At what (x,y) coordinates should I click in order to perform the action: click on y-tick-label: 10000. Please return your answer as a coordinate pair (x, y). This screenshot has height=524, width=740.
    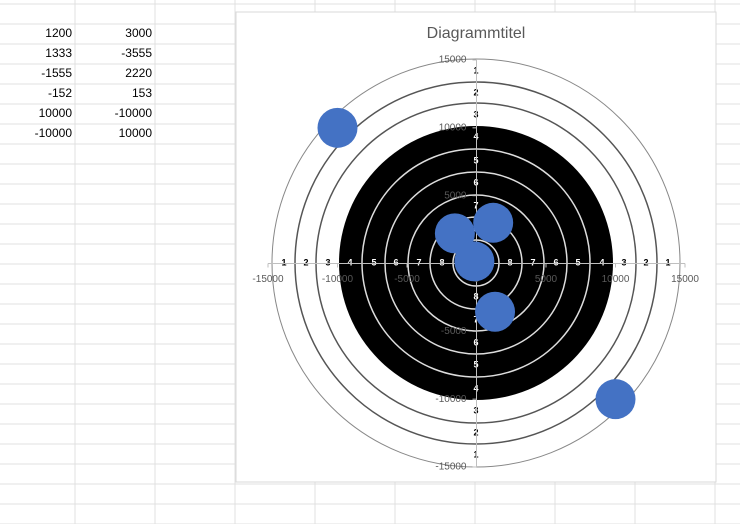
    Looking at the image, I should click on (453, 127).